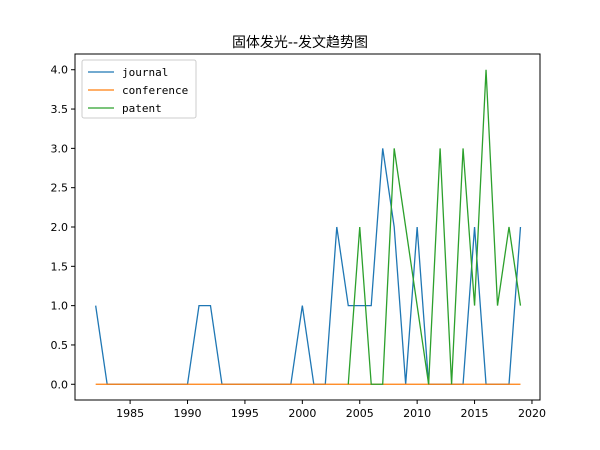 This screenshot has width=600, height=450. What do you see at coordinates (60, 70) in the screenshot?
I see `y-tick-label: 4.0` at bounding box center [60, 70].